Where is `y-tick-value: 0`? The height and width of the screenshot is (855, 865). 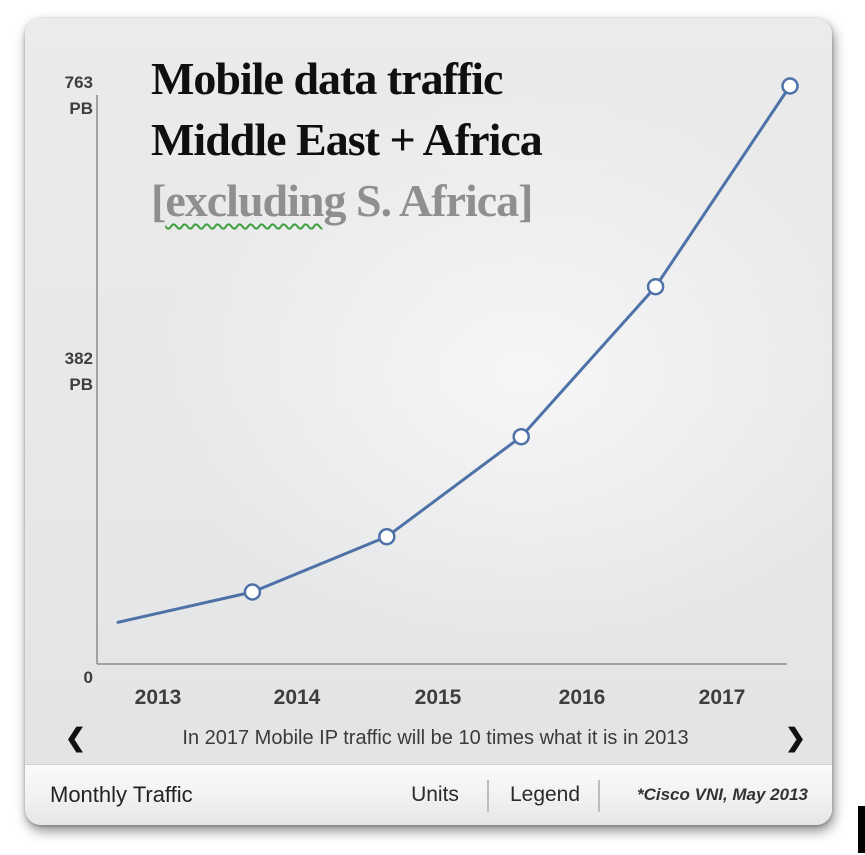 y-tick-value: 0 is located at coordinates (88, 677).